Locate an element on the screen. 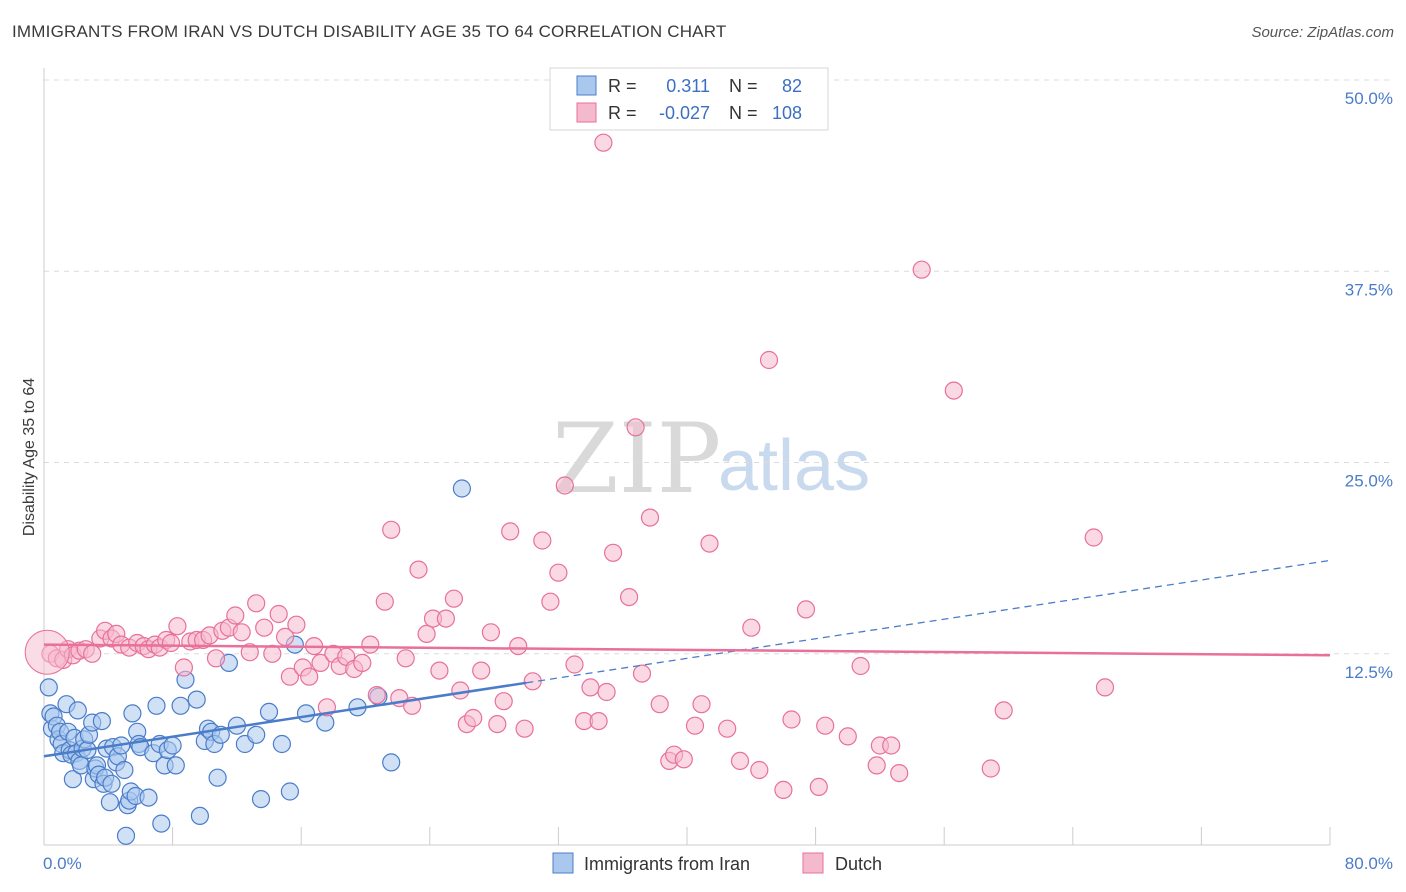  series-iran-points is located at coordinates (255, 662).